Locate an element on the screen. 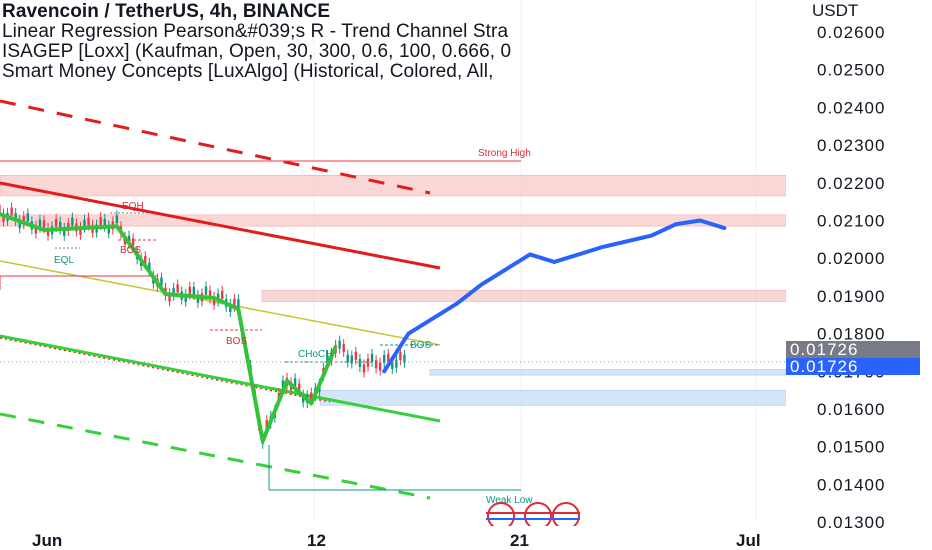 The height and width of the screenshot is (550, 932). olive-regression-line is located at coordinates (220, 303).